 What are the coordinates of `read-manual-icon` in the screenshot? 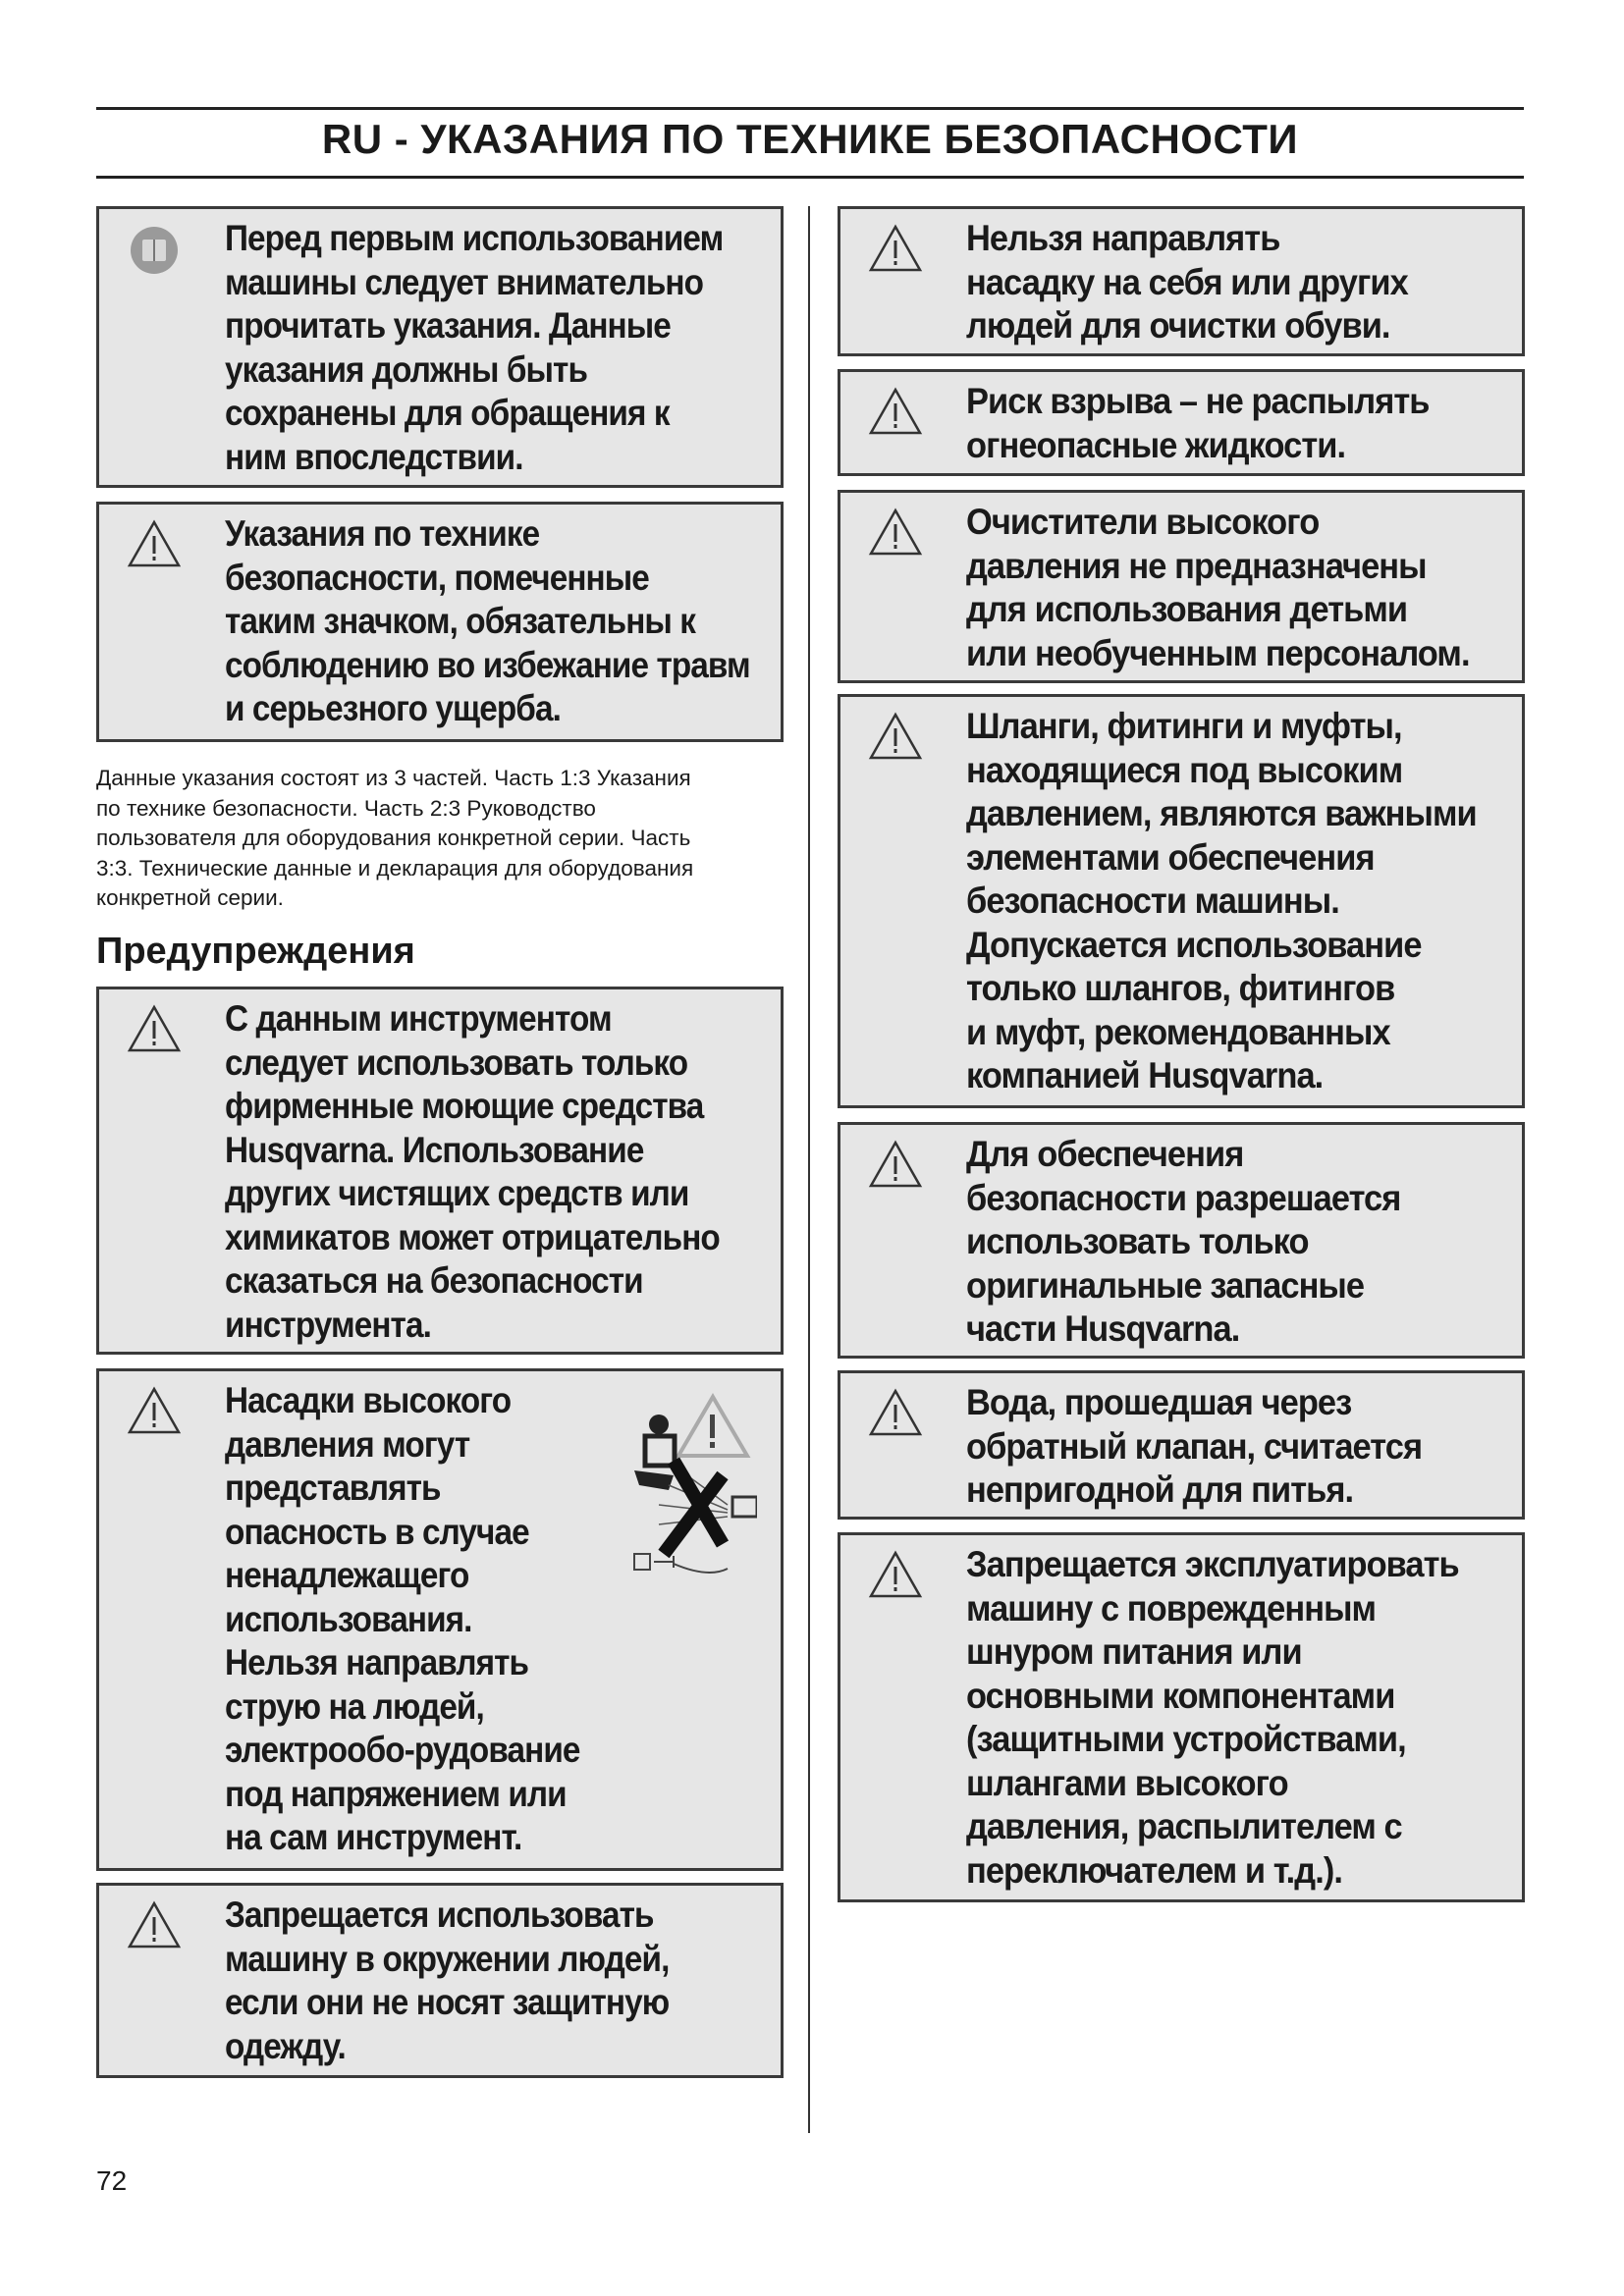 It's located at (154, 251).